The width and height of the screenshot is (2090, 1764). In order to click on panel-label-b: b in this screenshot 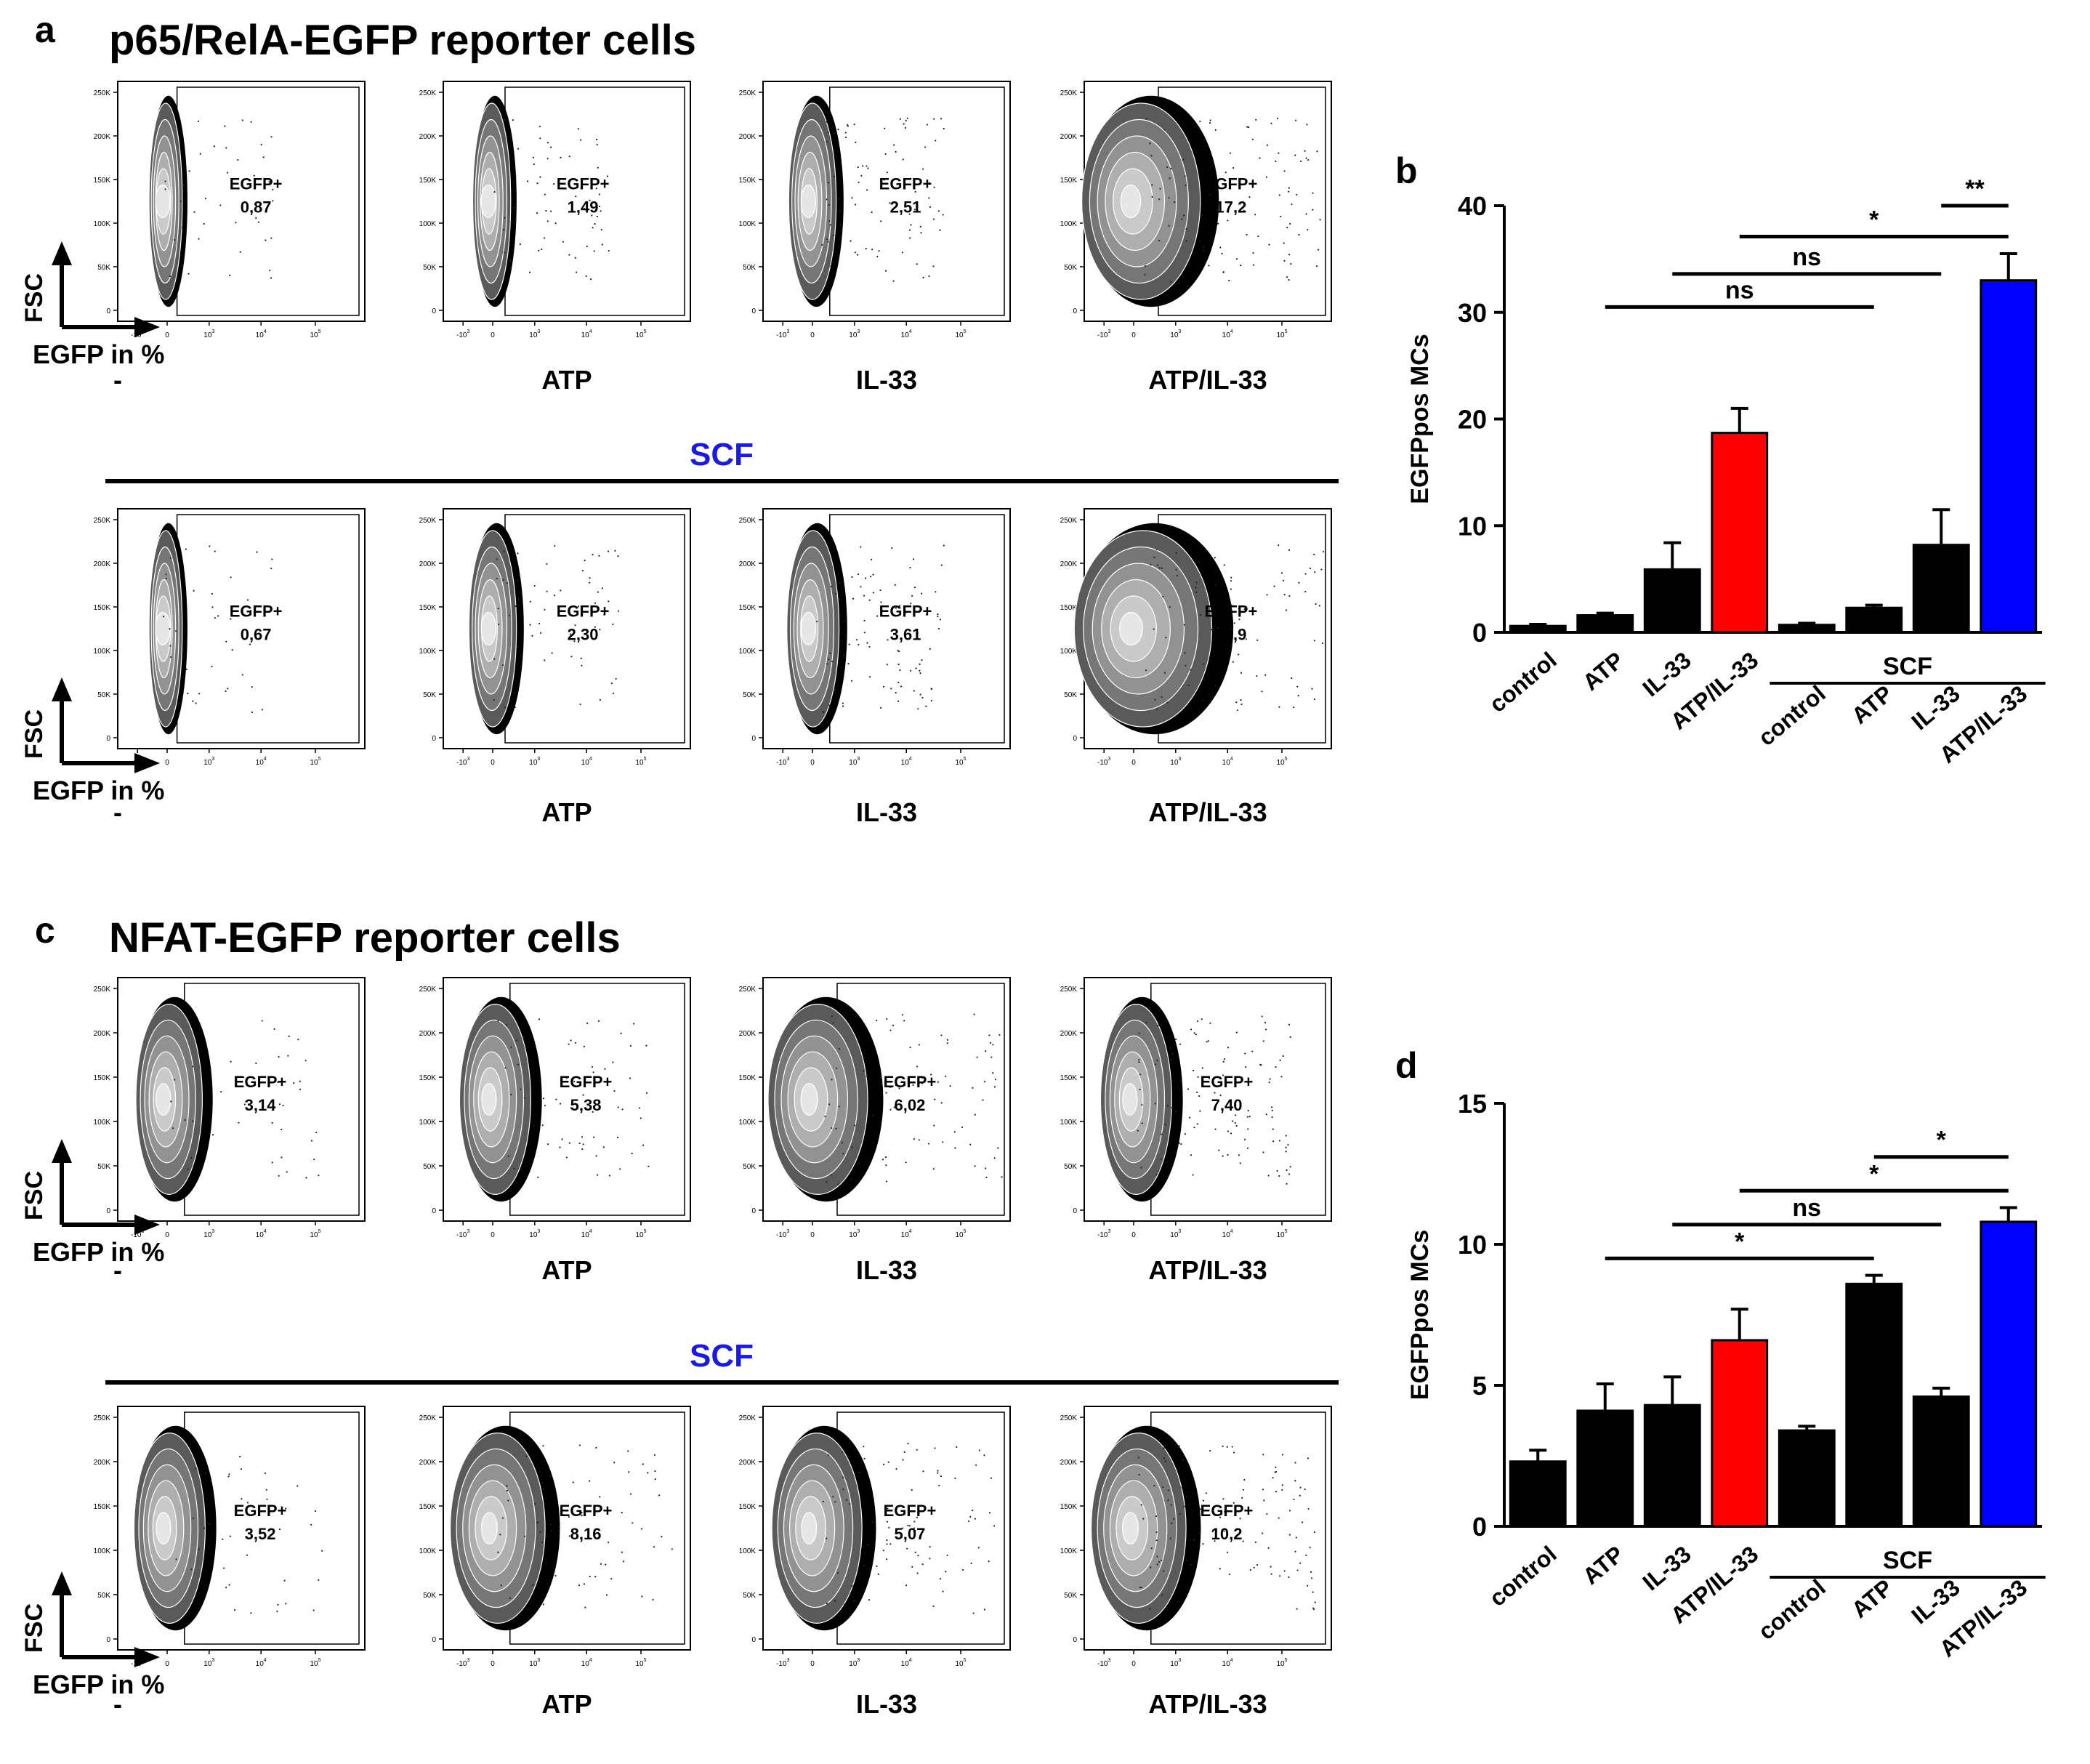, I will do `click(1406, 171)`.